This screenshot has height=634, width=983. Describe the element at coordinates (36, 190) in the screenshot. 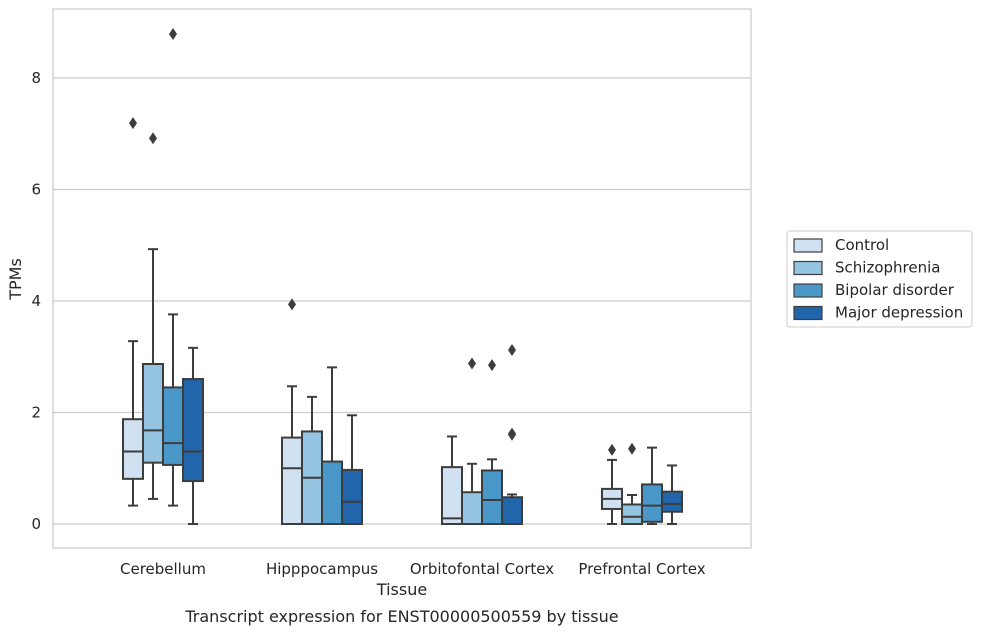

I see `y-tick-label: 6` at that location.